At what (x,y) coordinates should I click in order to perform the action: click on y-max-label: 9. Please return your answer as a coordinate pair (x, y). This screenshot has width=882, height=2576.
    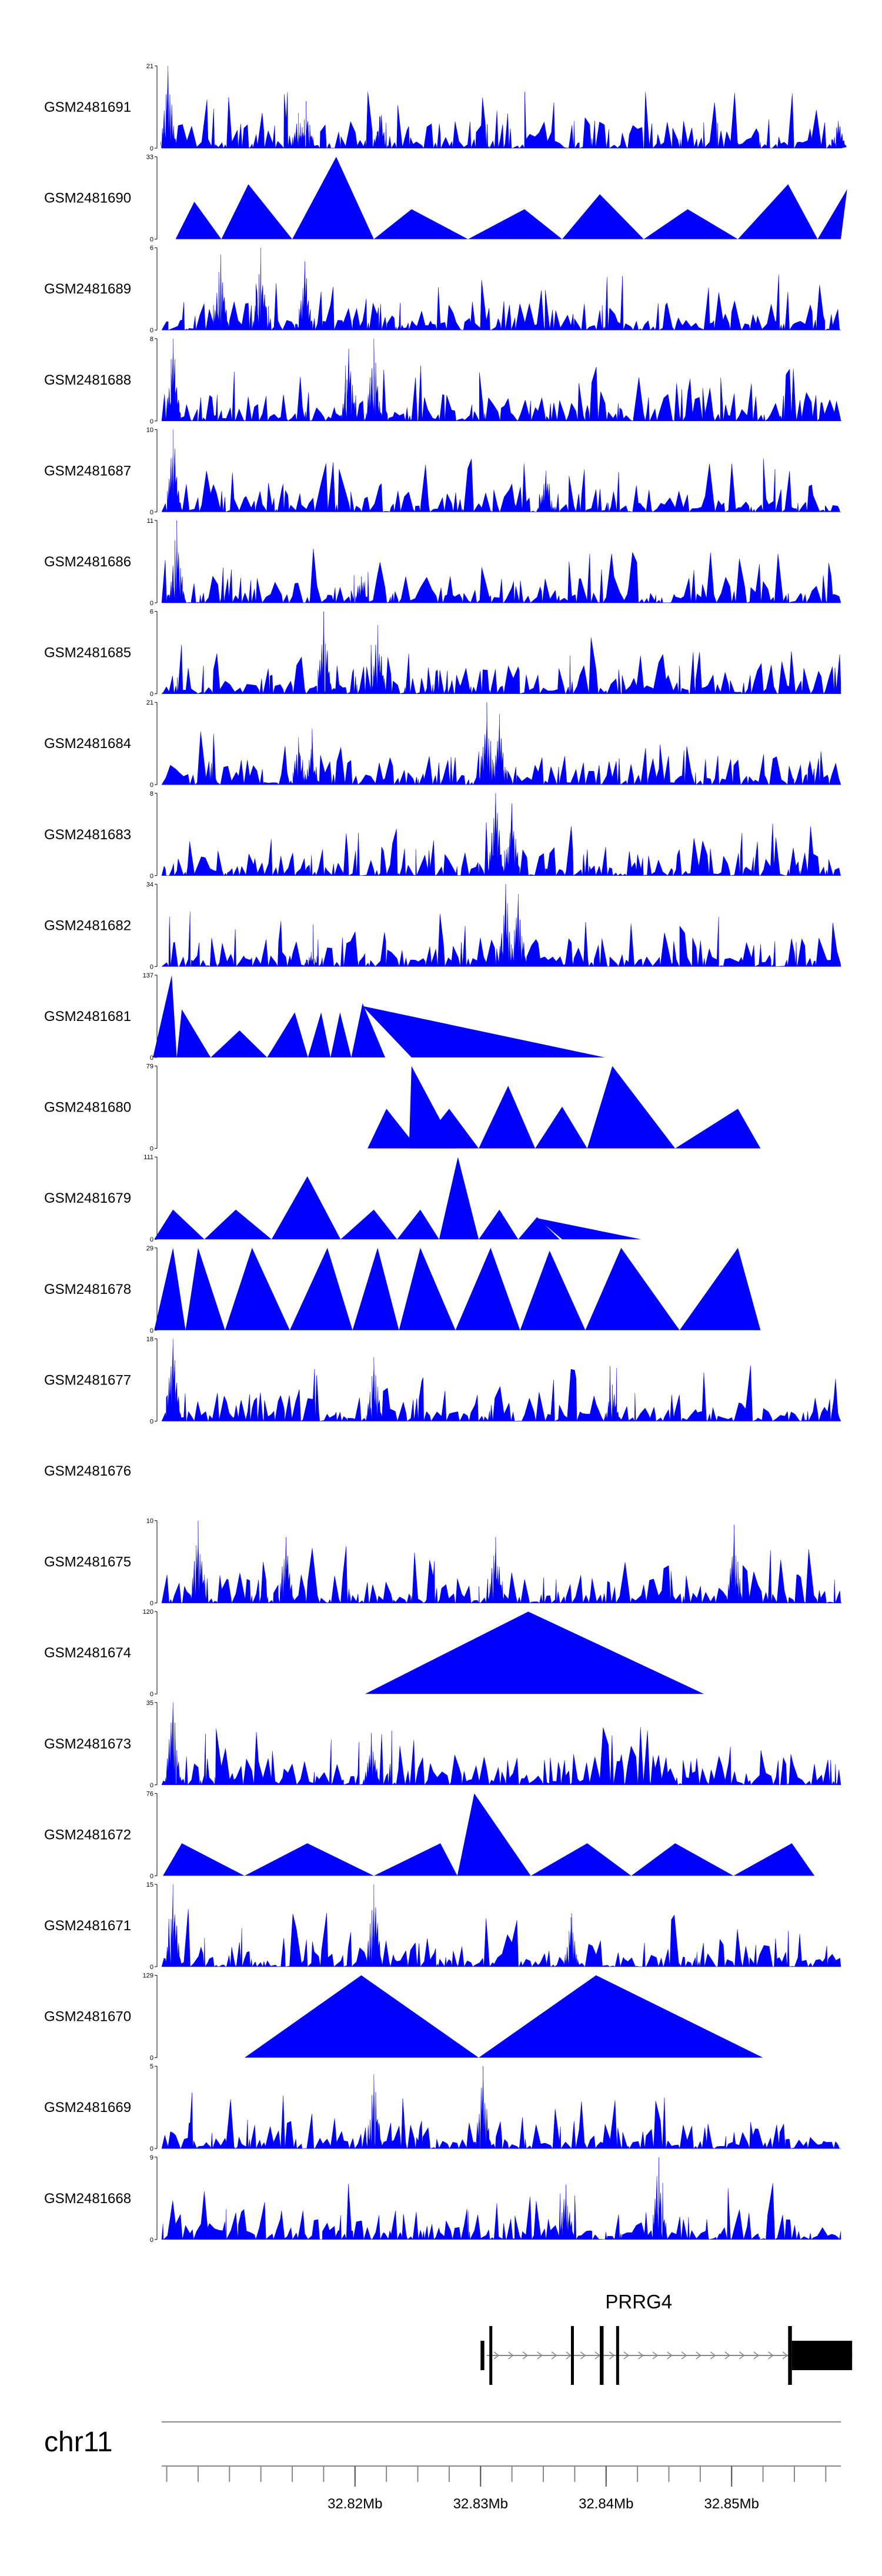
    Looking at the image, I should click on (151, 2157).